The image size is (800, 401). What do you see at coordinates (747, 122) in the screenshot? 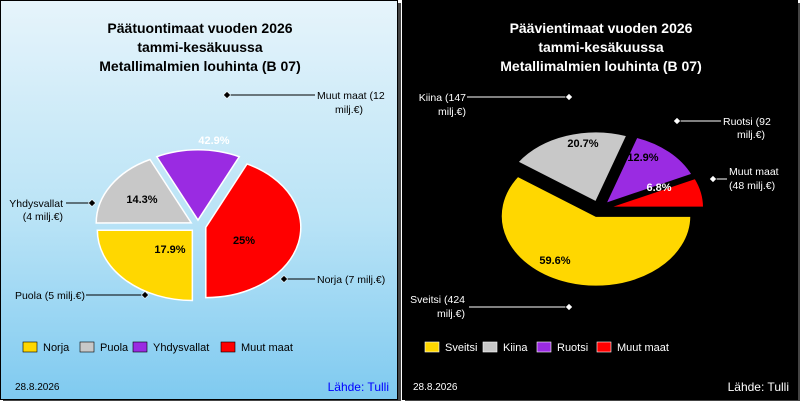
I see `export-callout-label-ruotsi-1: Ruotsi (92` at bounding box center [747, 122].